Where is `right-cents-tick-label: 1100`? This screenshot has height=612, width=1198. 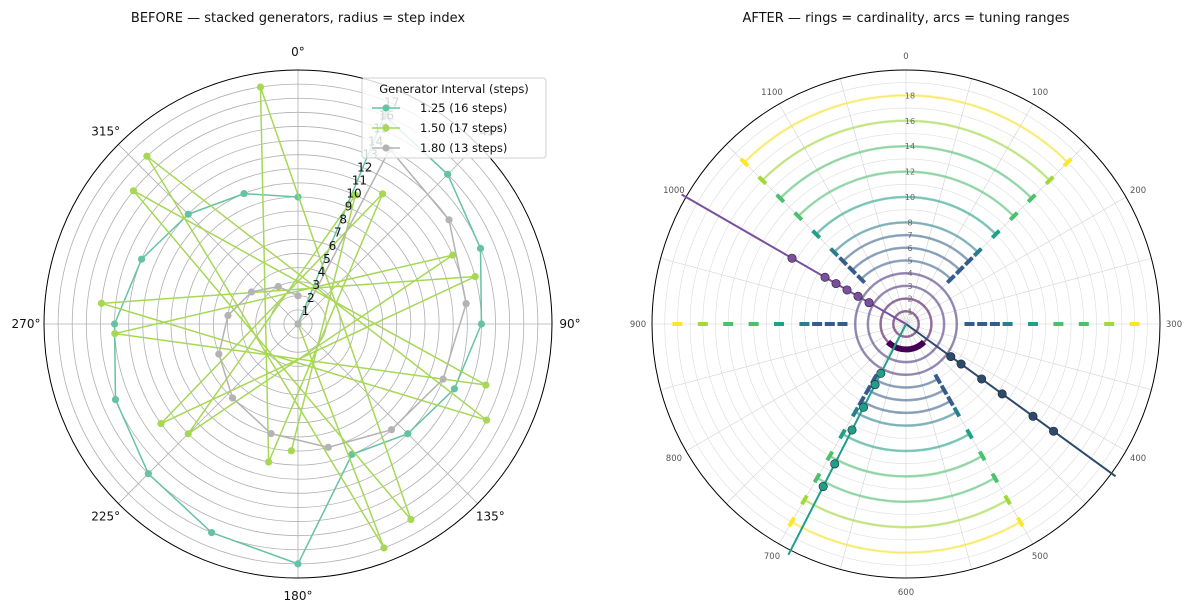 right-cents-tick-label: 1100 is located at coordinates (772, 93).